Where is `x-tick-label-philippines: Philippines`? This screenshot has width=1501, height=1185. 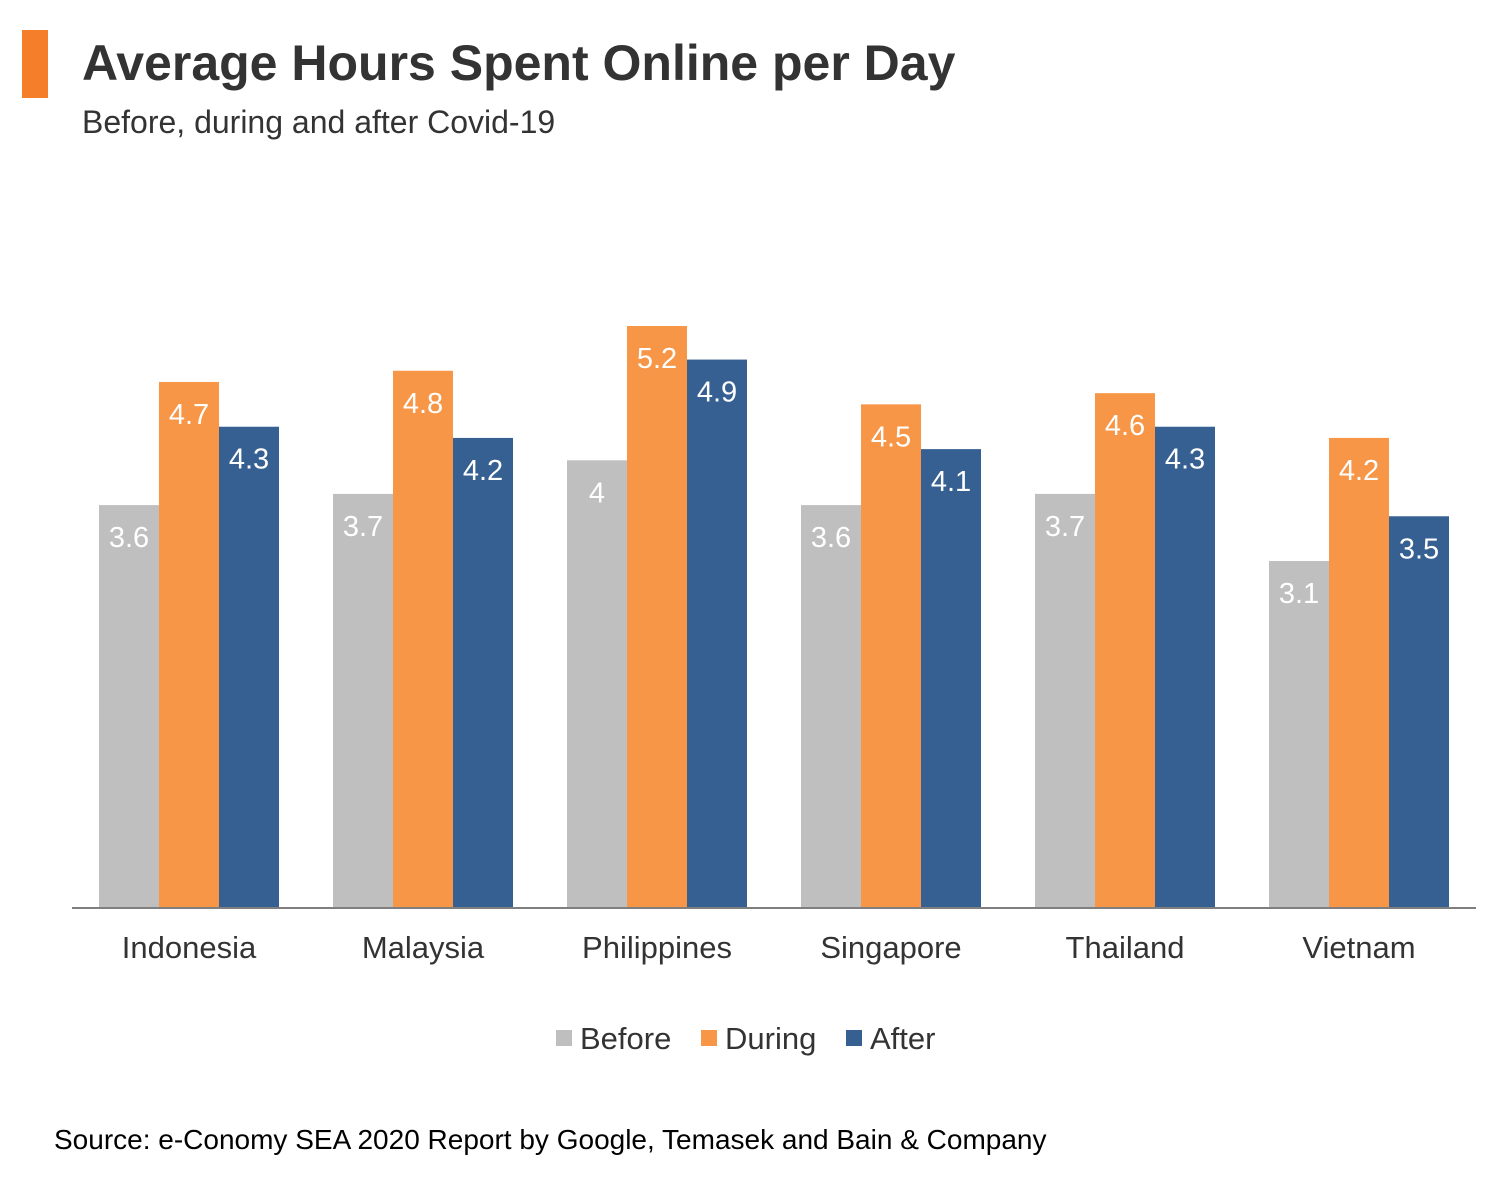
x-tick-label-philippines: Philippines is located at coordinates (657, 947).